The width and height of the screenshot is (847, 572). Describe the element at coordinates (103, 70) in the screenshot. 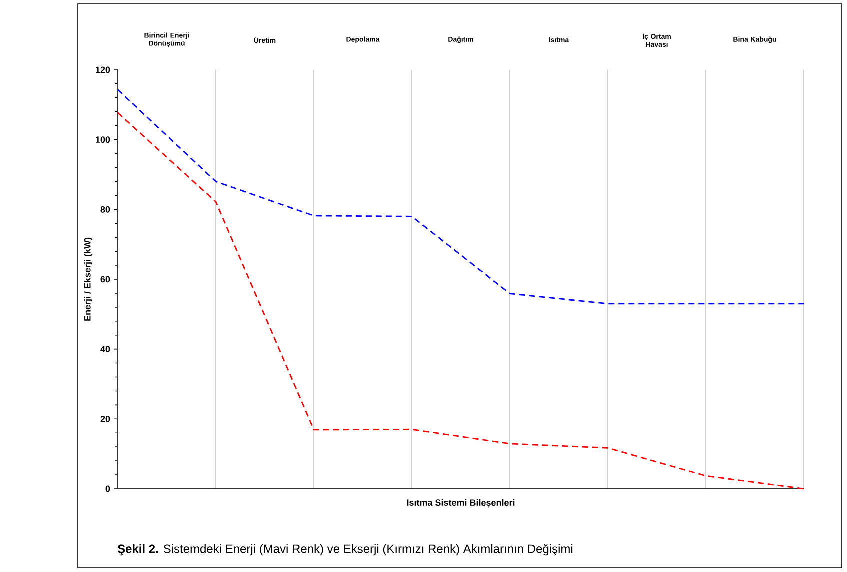

I see `y-tick-label: 120` at that location.